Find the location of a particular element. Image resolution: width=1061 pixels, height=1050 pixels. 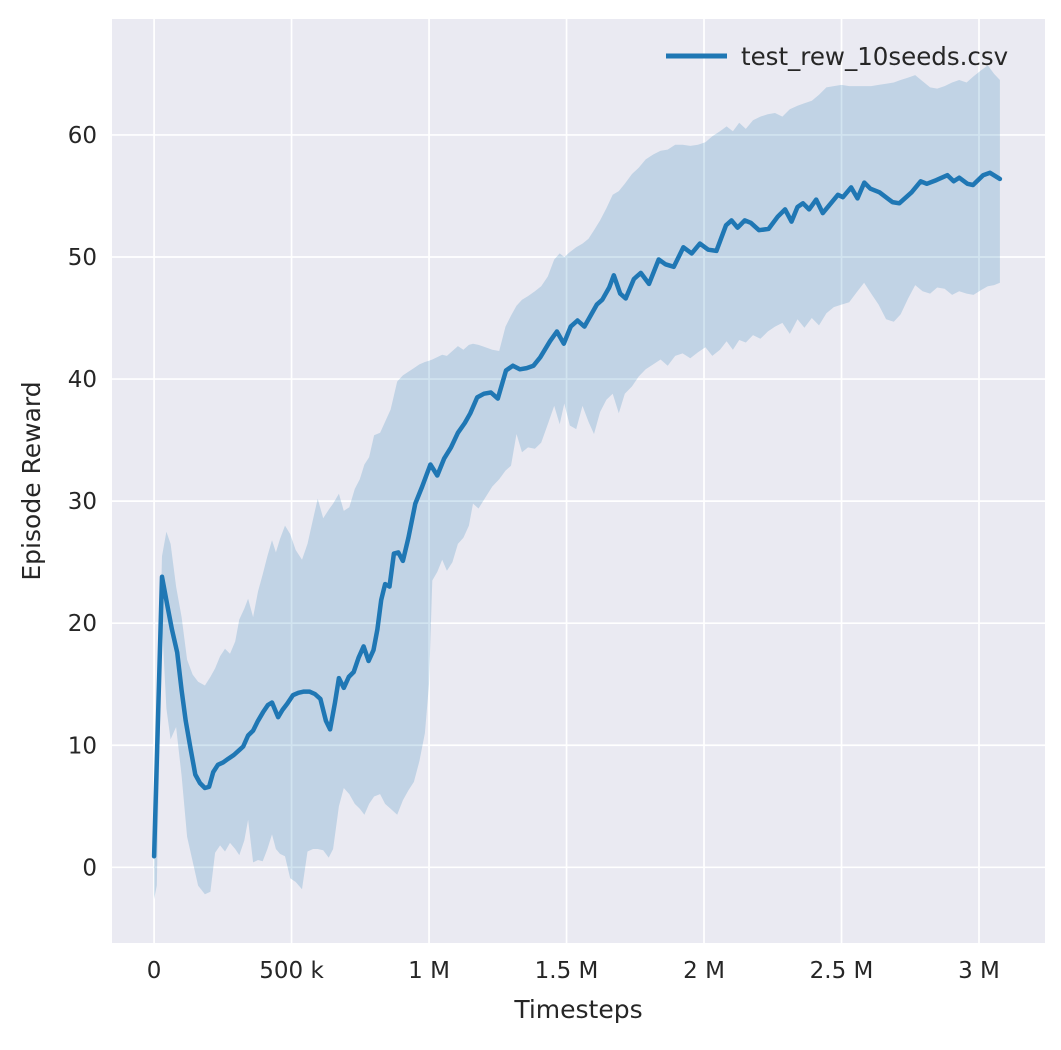

y-tick-label: 30 is located at coordinates (82, 502).